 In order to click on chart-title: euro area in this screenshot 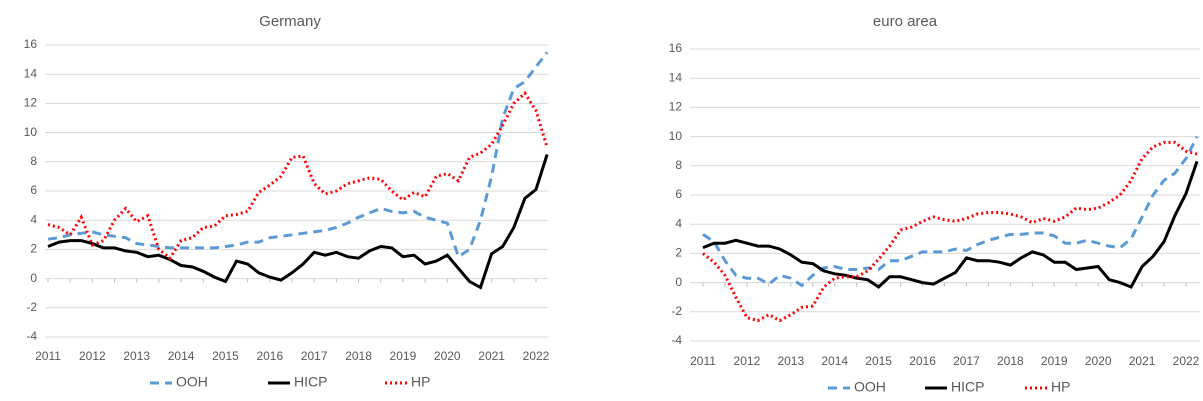, I will do `click(905, 21)`.